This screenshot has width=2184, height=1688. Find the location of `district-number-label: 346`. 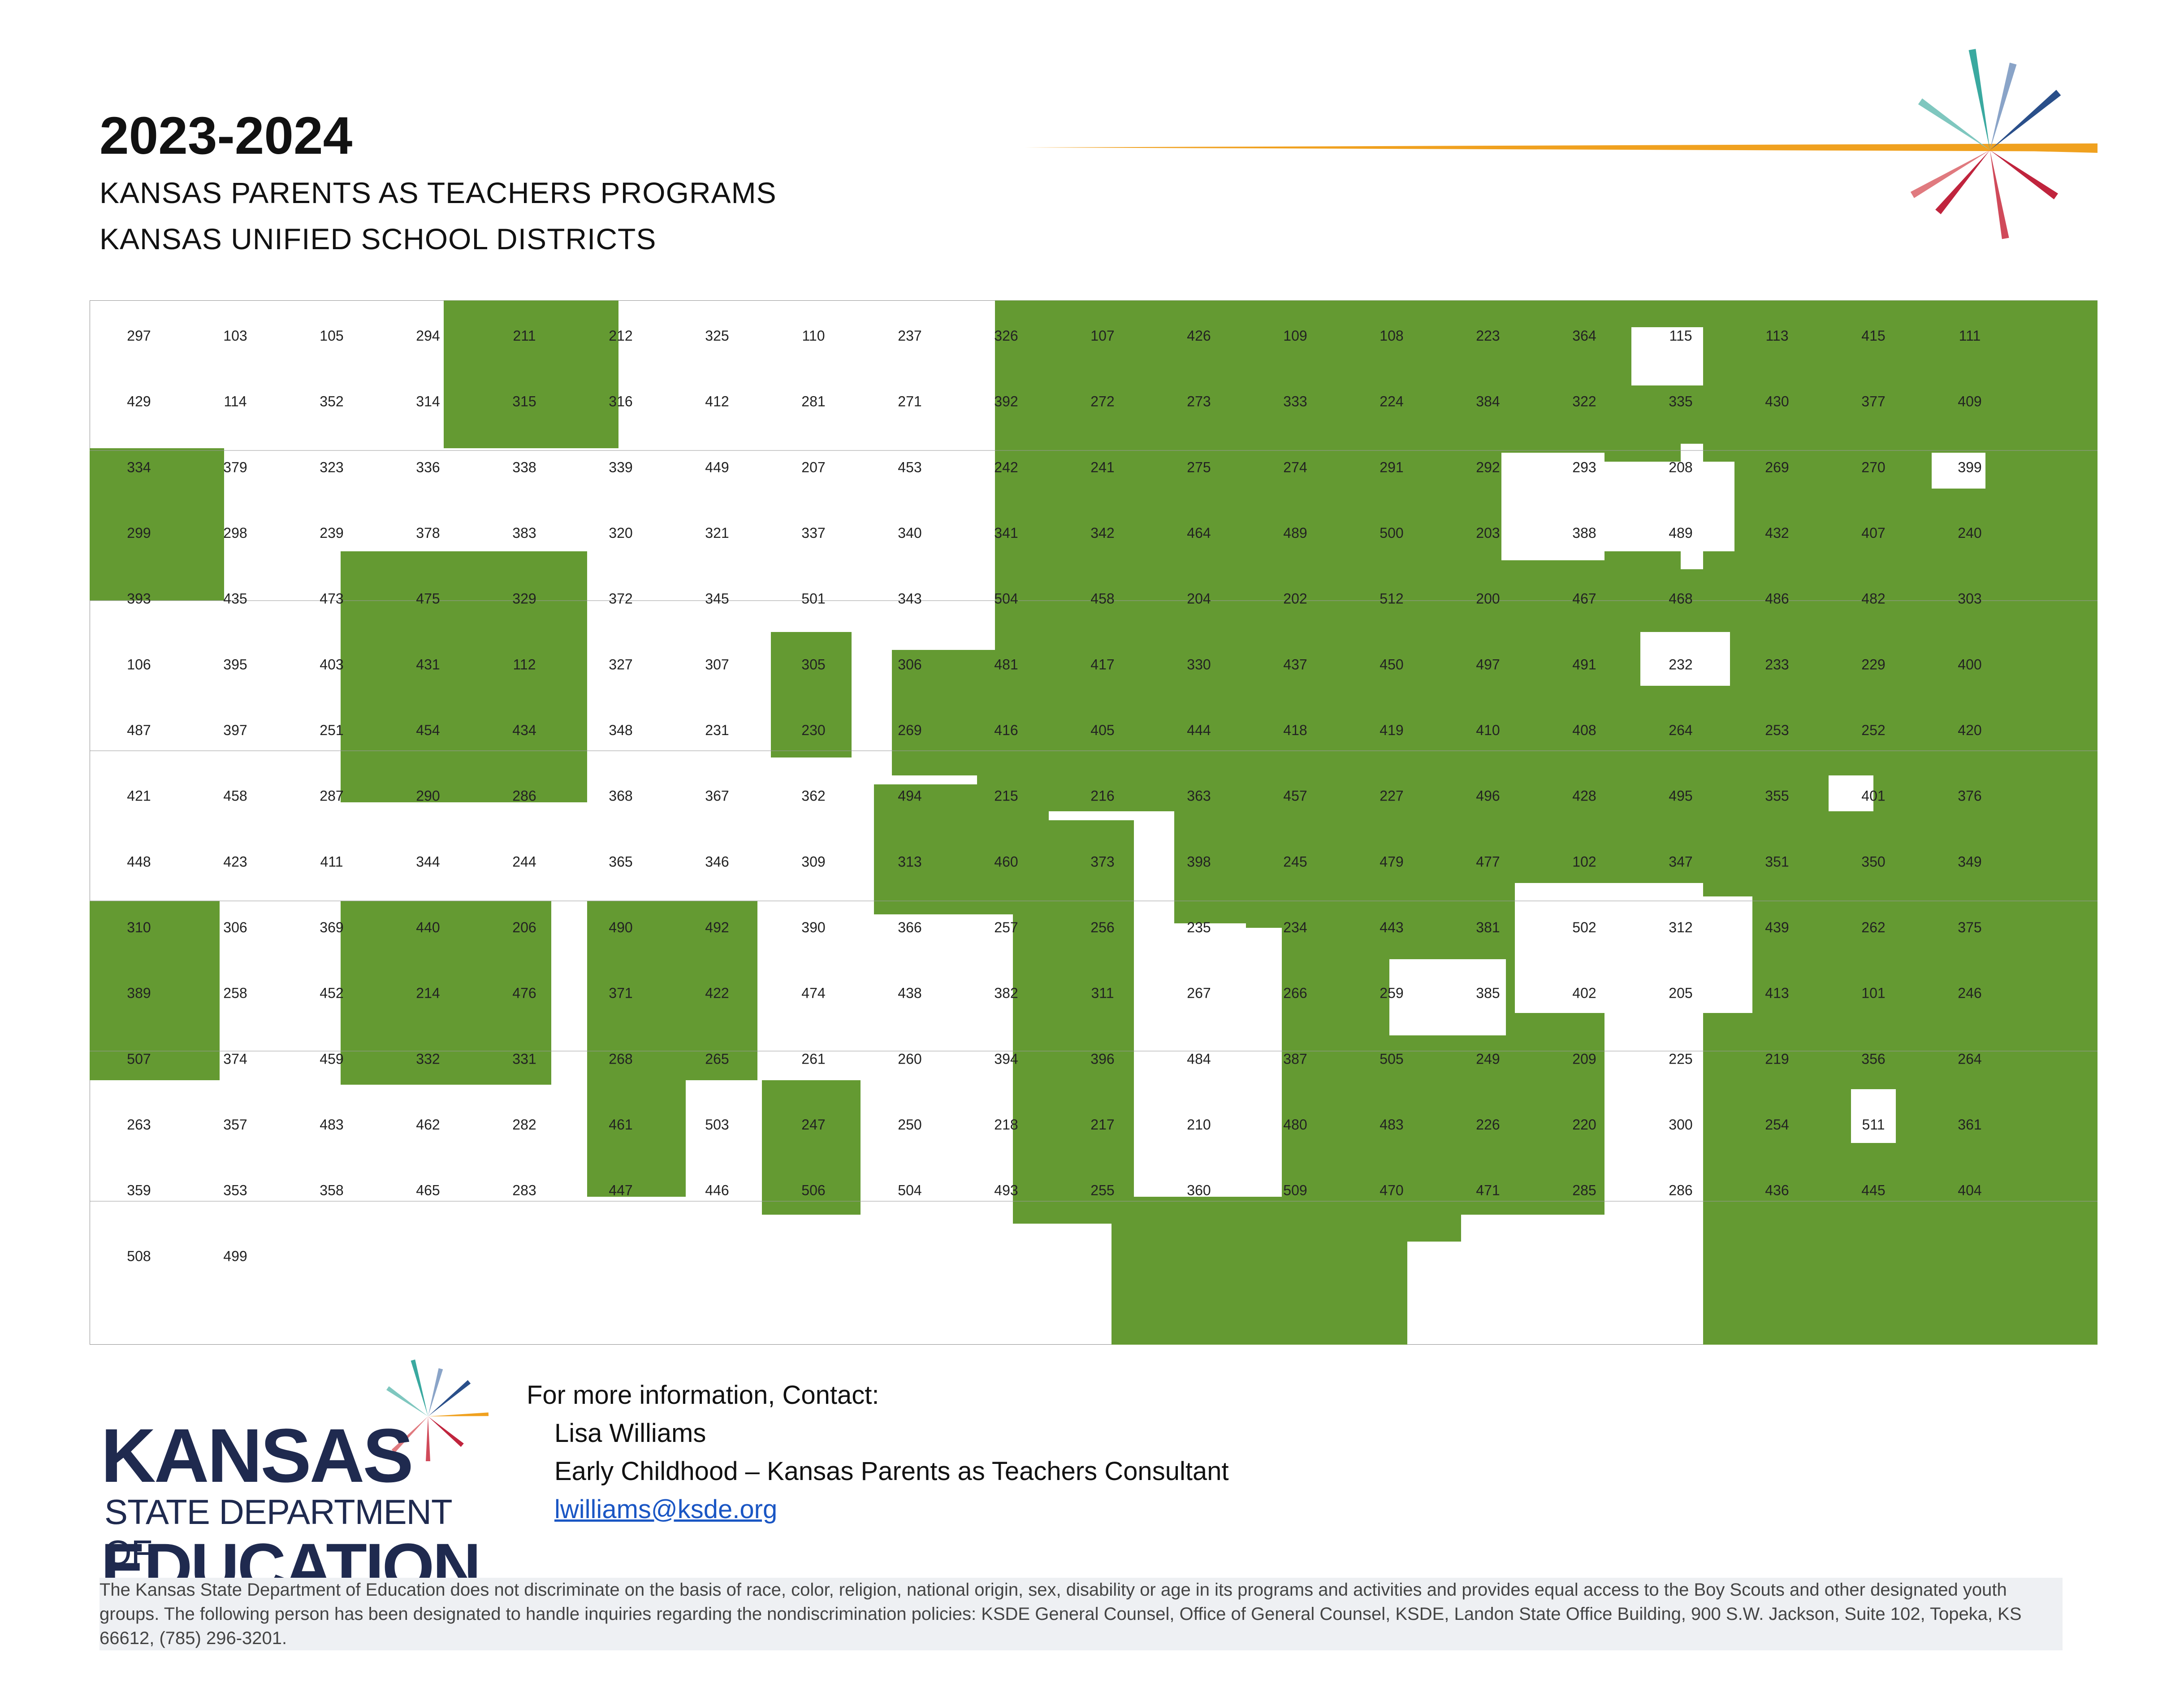

district-number-label: 346 is located at coordinates (717, 861).